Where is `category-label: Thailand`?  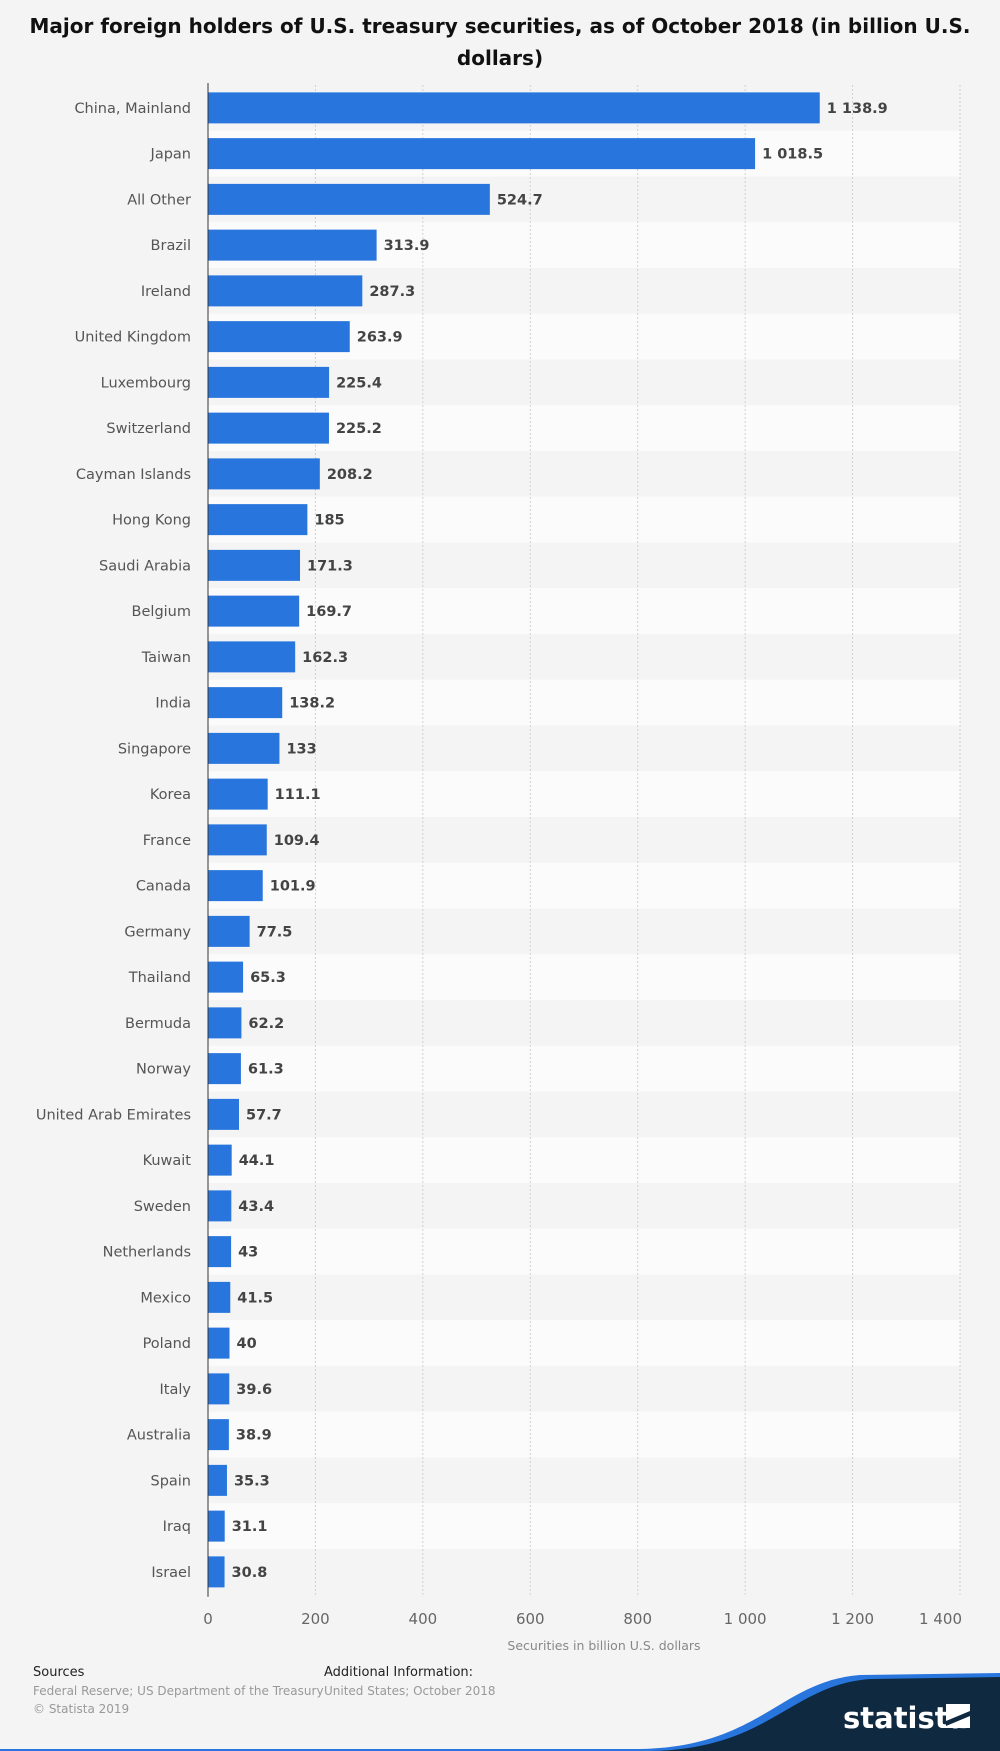 category-label: Thailand is located at coordinates (159, 978).